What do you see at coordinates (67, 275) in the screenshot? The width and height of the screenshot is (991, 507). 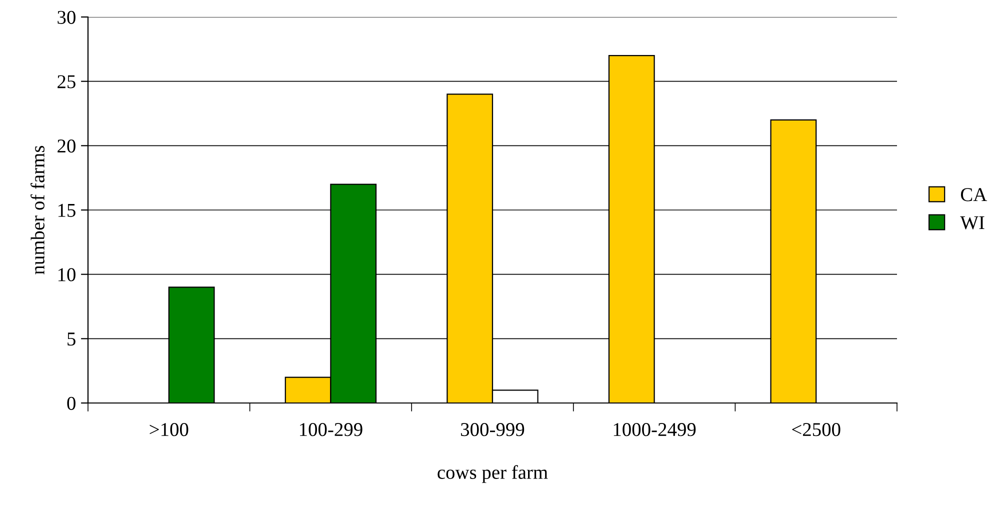 I see `y-tick-label: 10` at bounding box center [67, 275].